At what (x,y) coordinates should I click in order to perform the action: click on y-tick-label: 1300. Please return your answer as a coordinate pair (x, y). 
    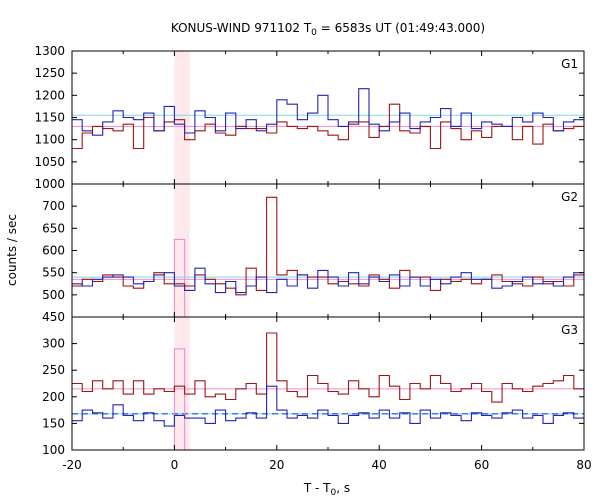
    Looking at the image, I should click on (49, 51).